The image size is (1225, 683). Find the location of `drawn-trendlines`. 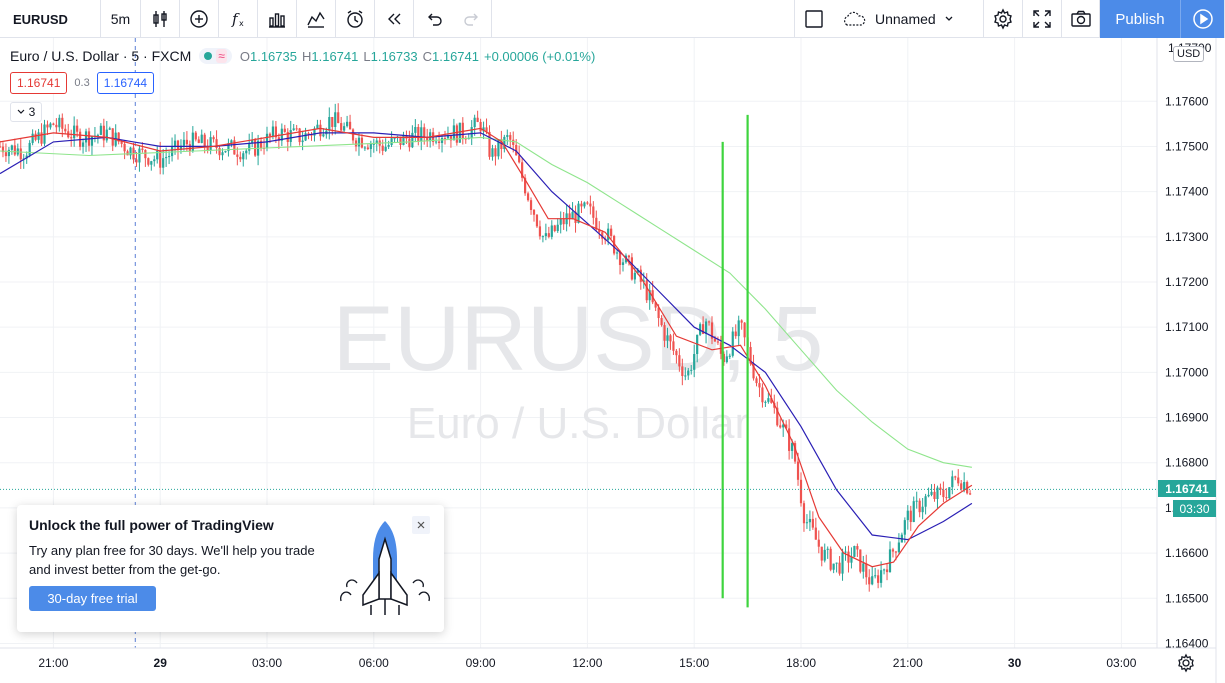

drawn-trendlines is located at coordinates (735, 361).